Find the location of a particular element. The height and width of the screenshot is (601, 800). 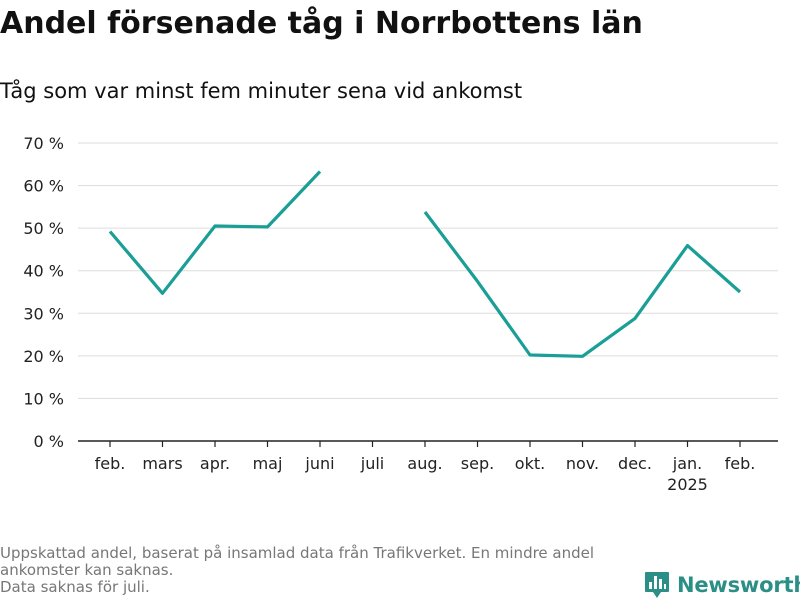

newsworthy-bar-chart-icon is located at coordinates (657, 585).